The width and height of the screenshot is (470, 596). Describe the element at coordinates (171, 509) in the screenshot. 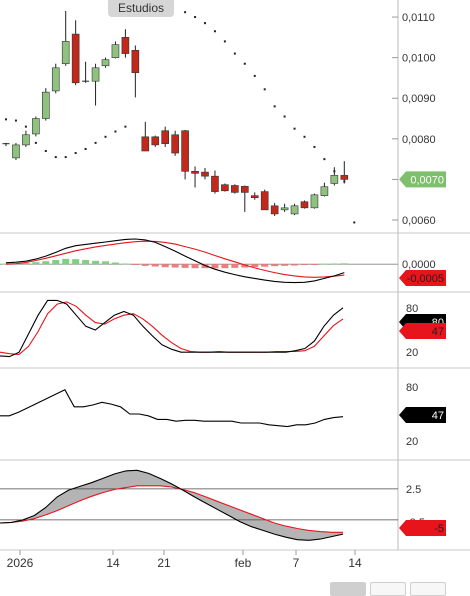

I see `area-signal-line` at that location.